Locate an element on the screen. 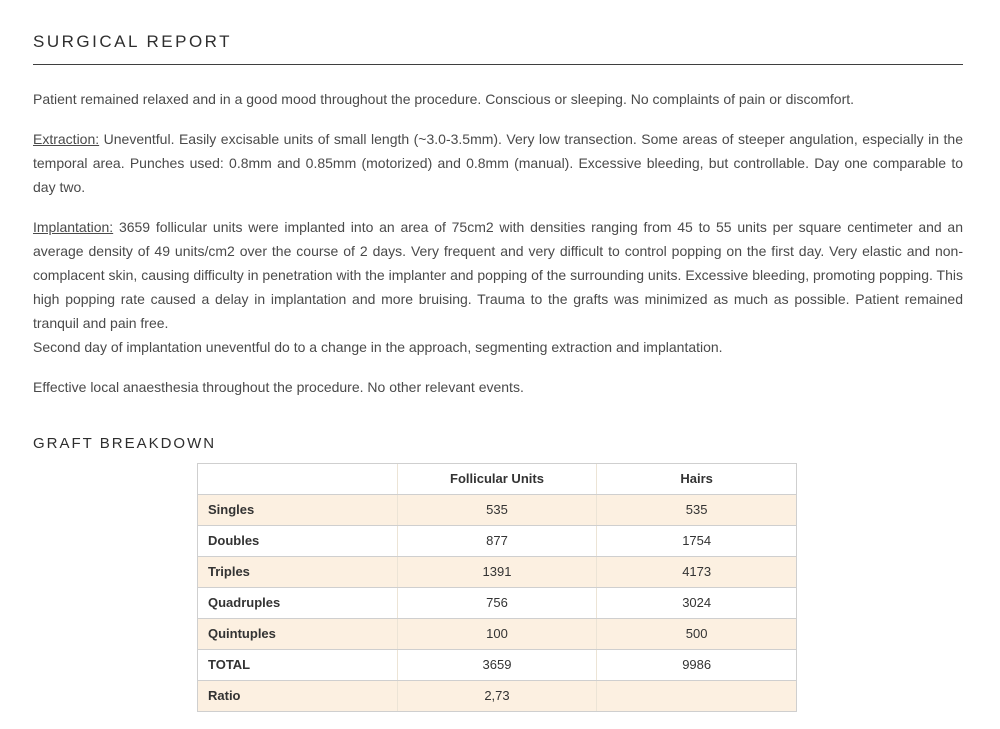 The image size is (1000, 729). table-row-quadruples: Quadruples 756 3024 is located at coordinates (497, 603).